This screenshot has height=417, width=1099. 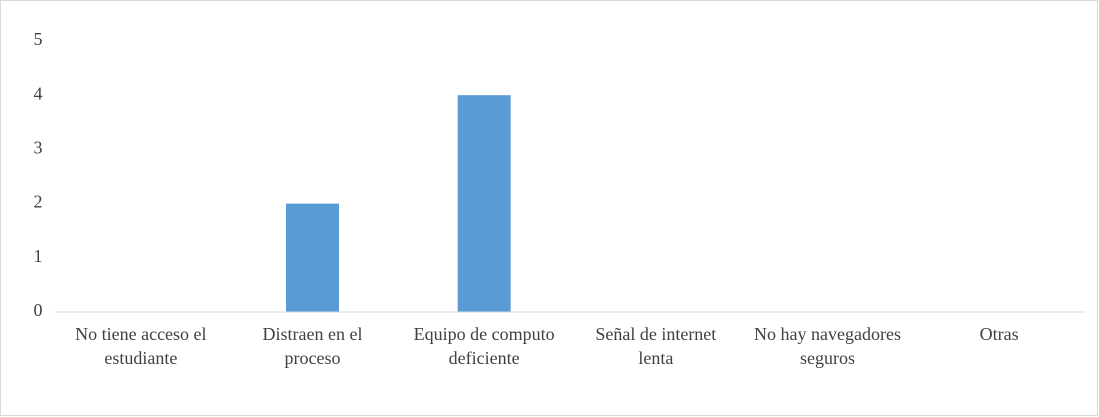 I want to click on x-tick-label: Distraen en el proceso, so click(x=312, y=346).